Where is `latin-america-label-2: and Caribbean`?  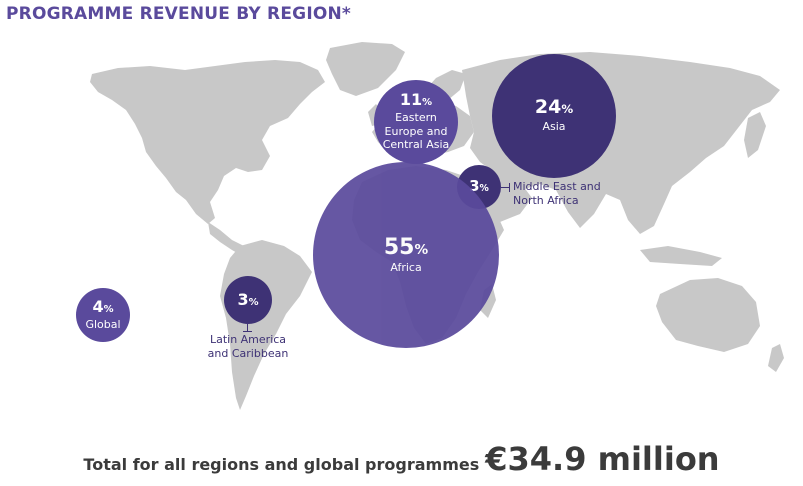
latin-america-label-2: and Caribbean is located at coordinates (248, 354).